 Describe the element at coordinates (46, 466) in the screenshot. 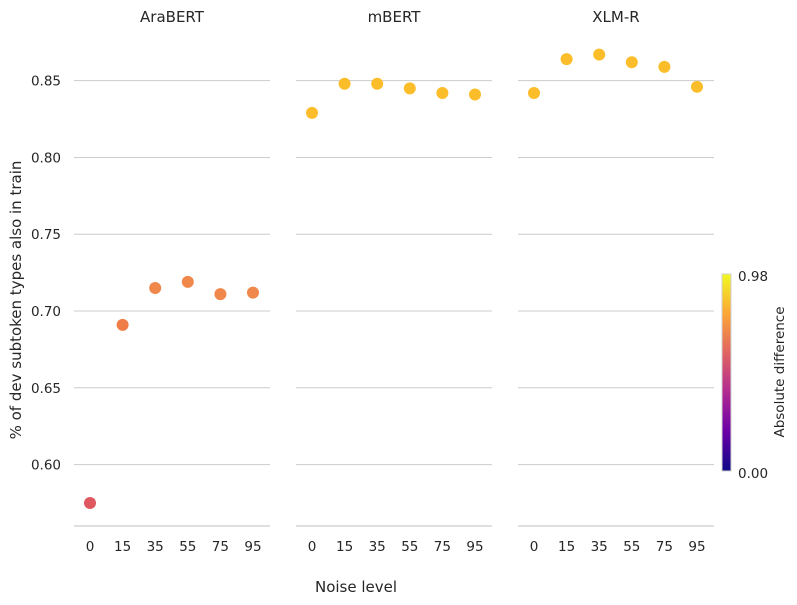

I see `y-tick-label: 0.60` at that location.